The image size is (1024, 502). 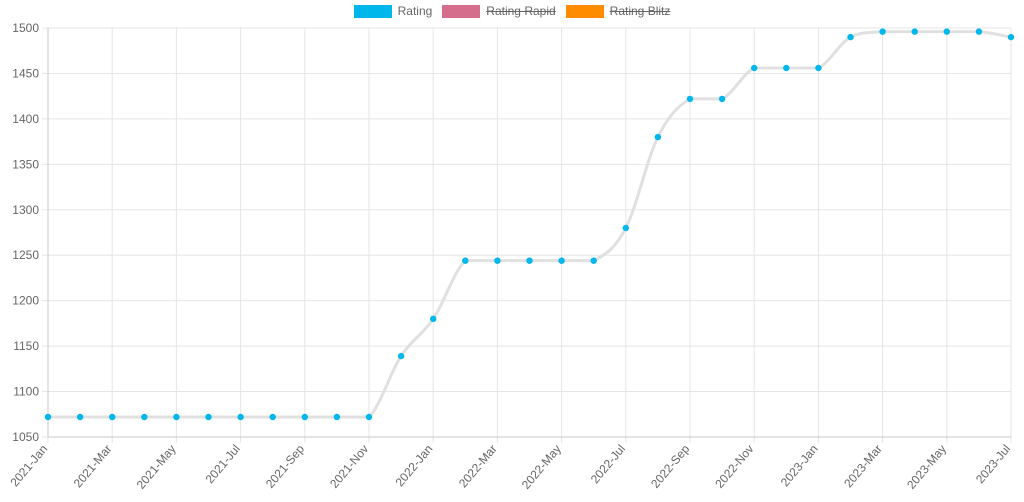 I want to click on x-tick-label: 2021-Mar, so click(x=93, y=466).